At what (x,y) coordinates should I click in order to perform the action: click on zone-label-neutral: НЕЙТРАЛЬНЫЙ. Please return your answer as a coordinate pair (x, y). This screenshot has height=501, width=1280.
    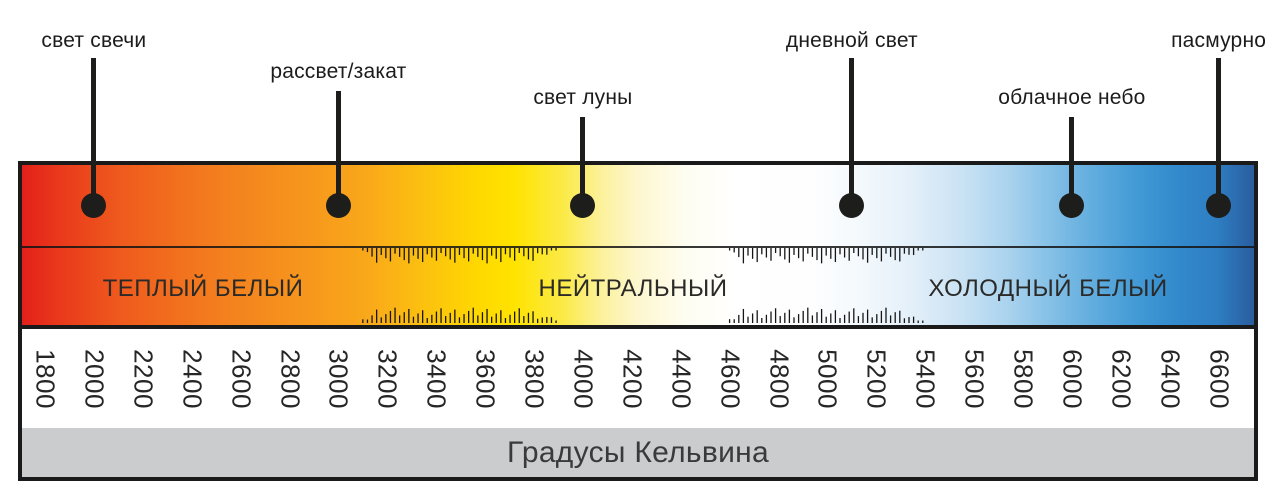
    Looking at the image, I should click on (633, 288).